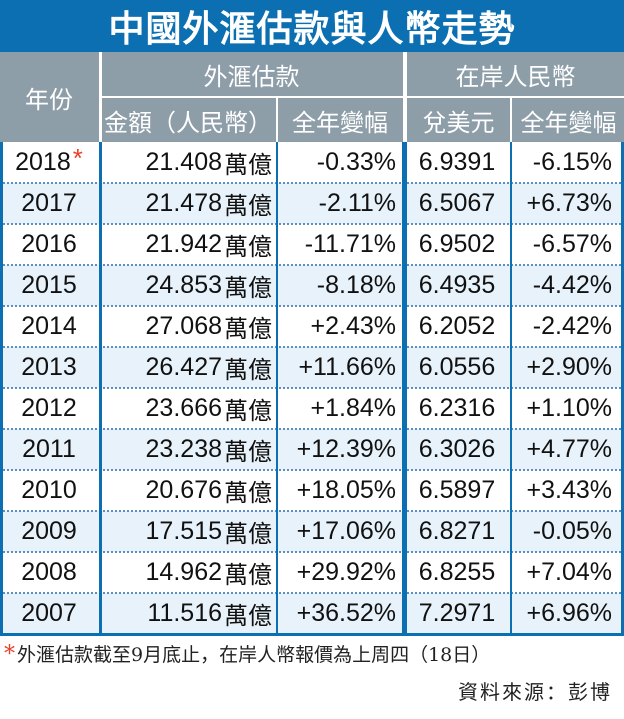  Describe the element at coordinates (183, 449) in the screenshot. I see `fx-amount-value: 23.238` at that location.